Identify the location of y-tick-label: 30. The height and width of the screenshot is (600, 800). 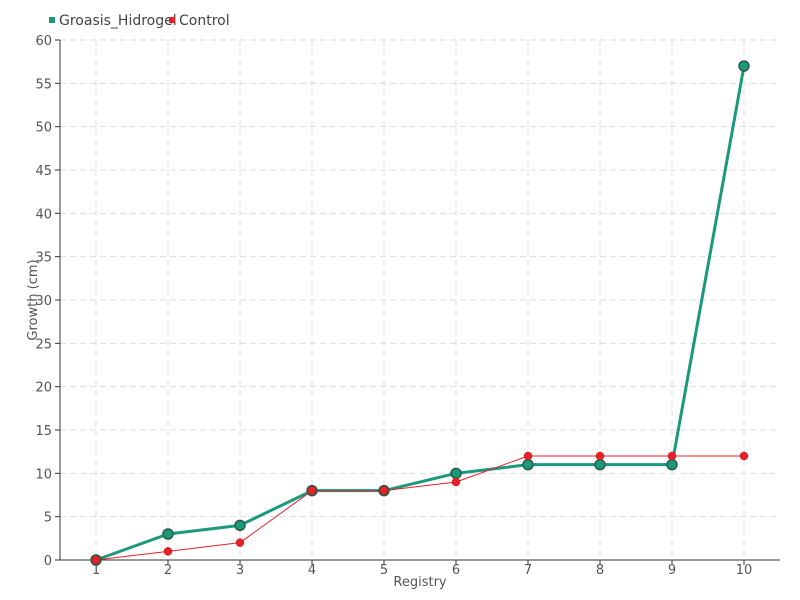
(43, 301).